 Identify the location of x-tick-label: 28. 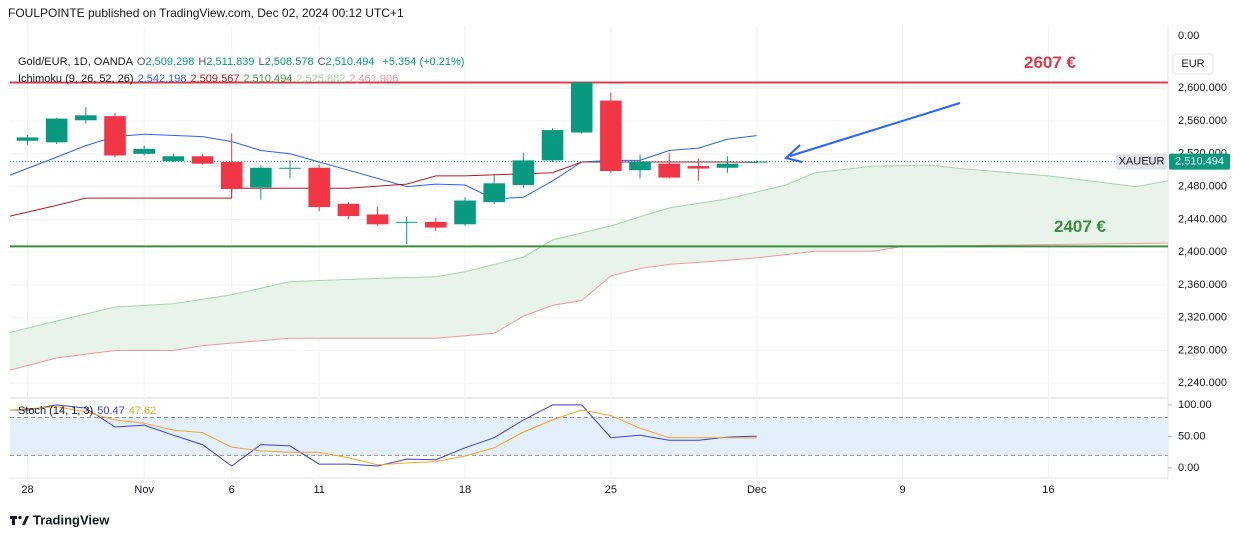
(27, 490).